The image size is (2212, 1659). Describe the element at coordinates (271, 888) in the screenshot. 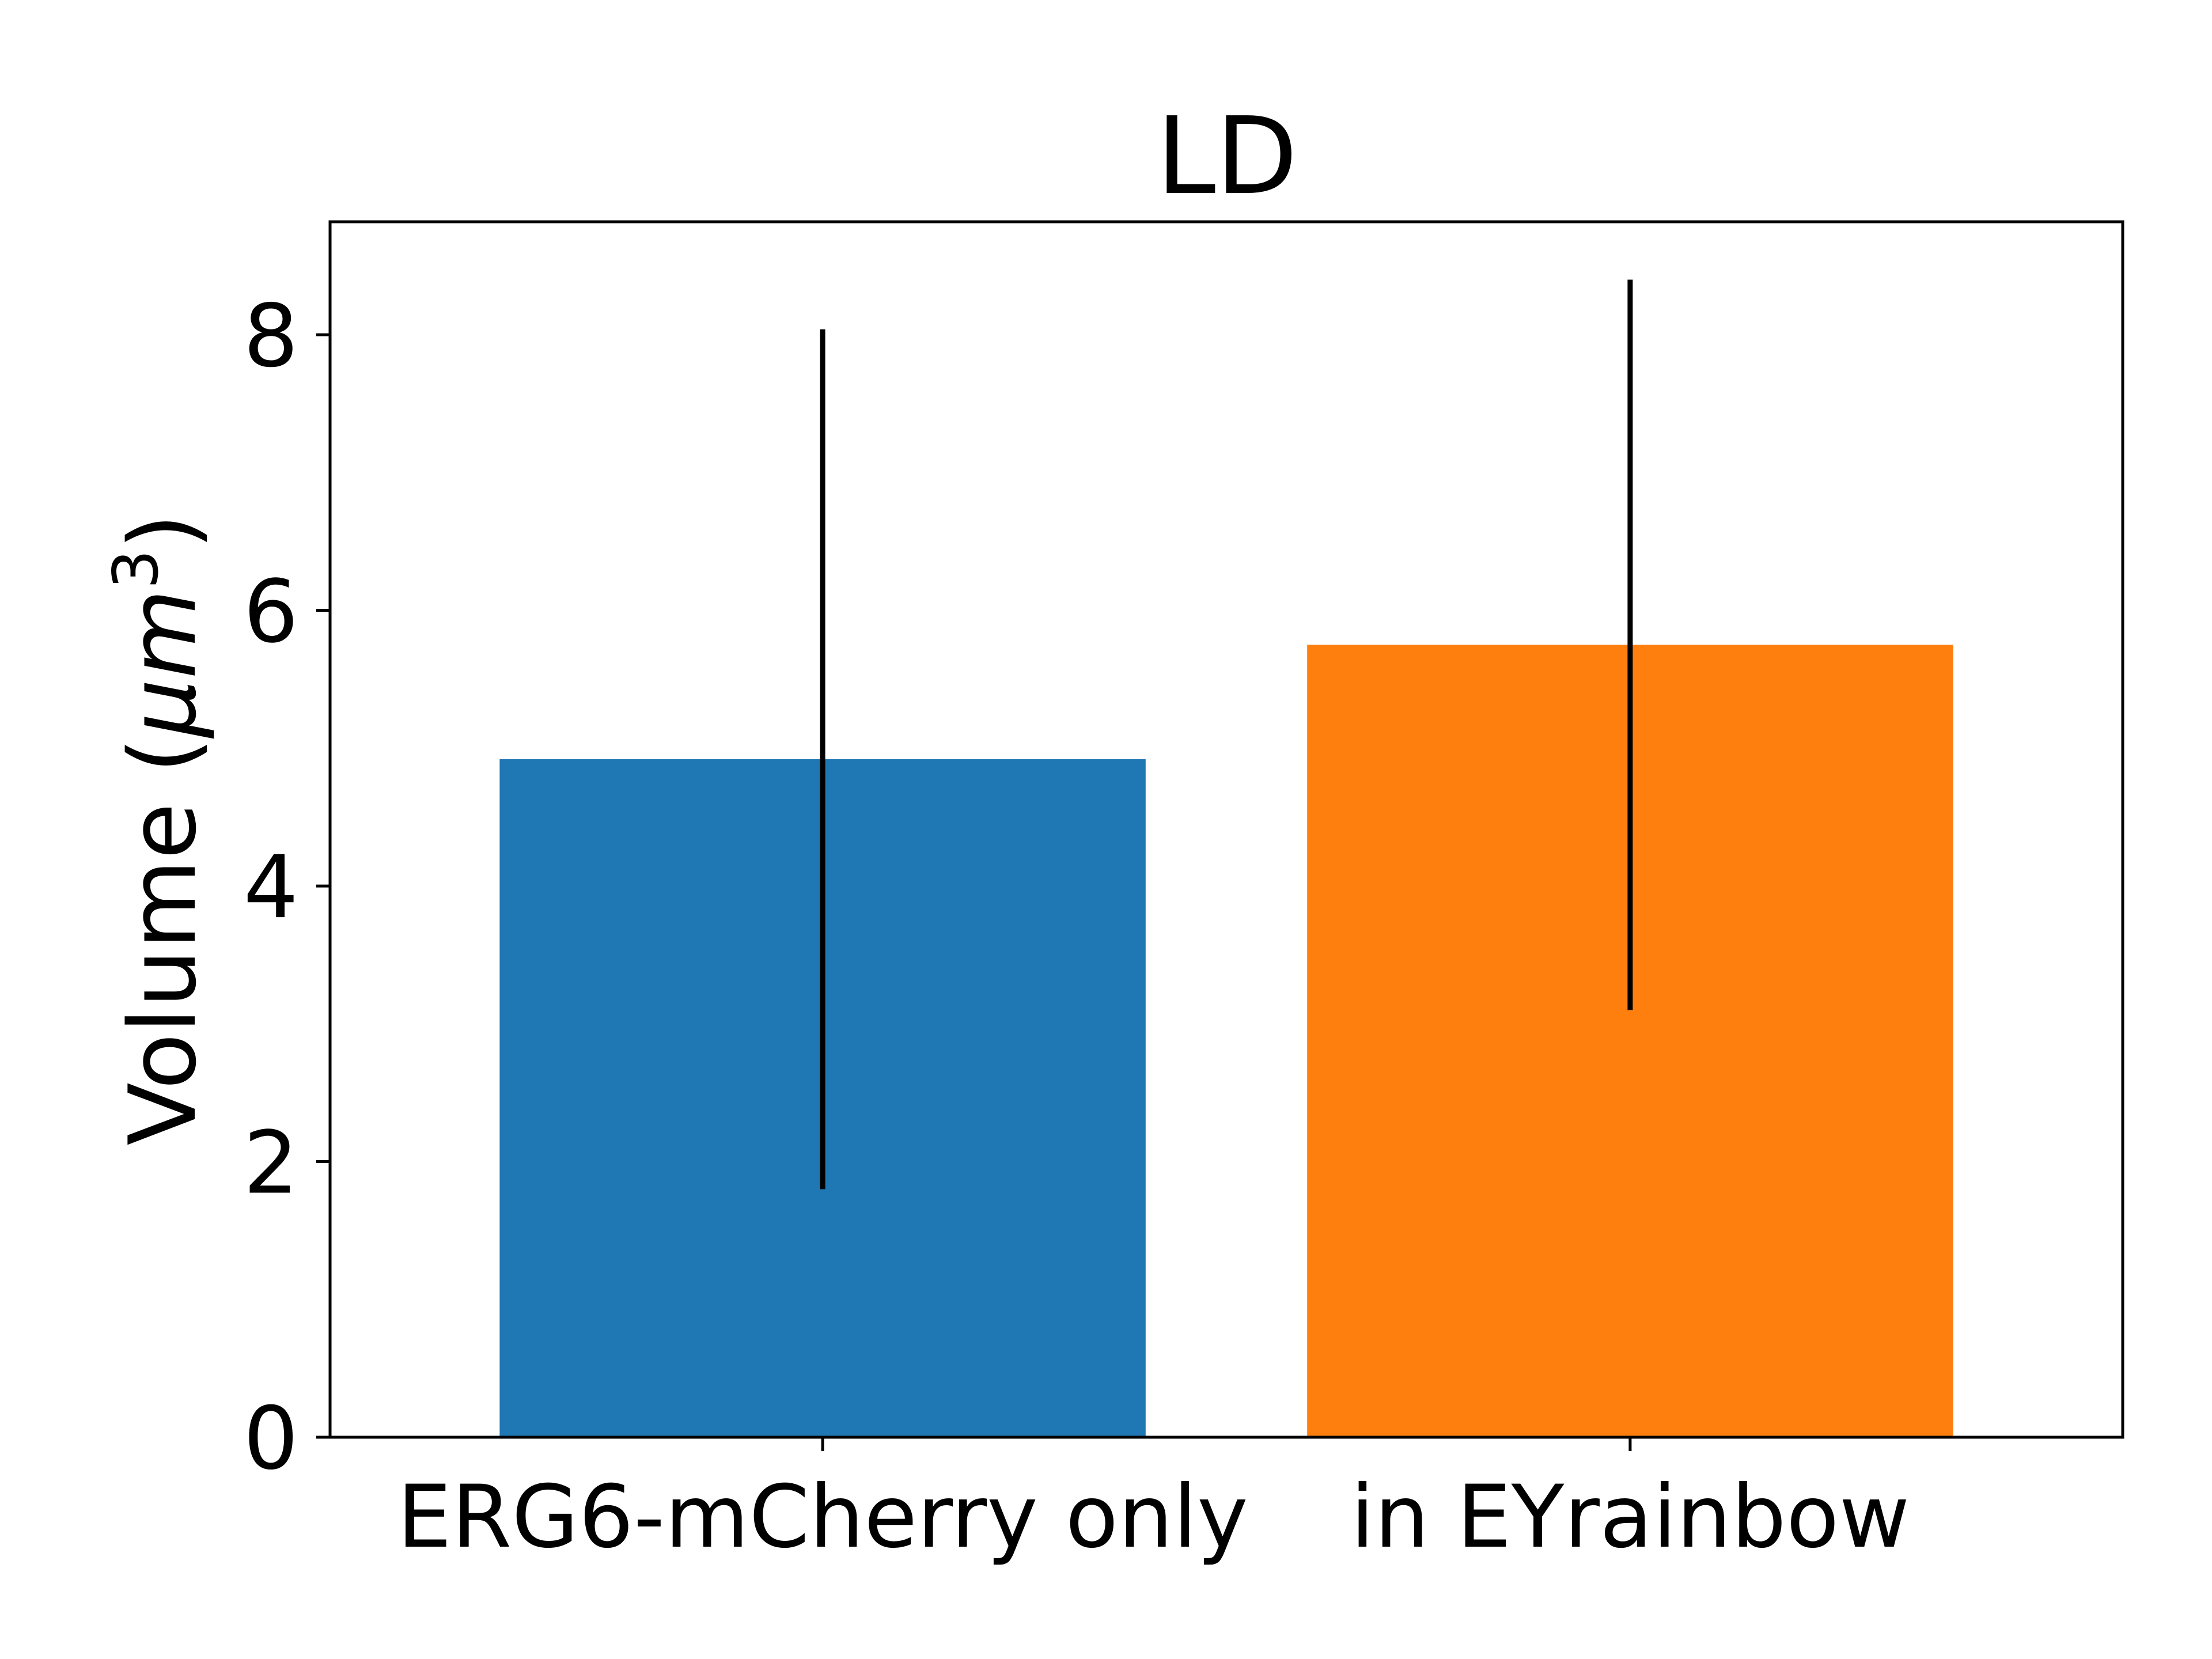

I see `y-tick-label-2: 4` at that location.